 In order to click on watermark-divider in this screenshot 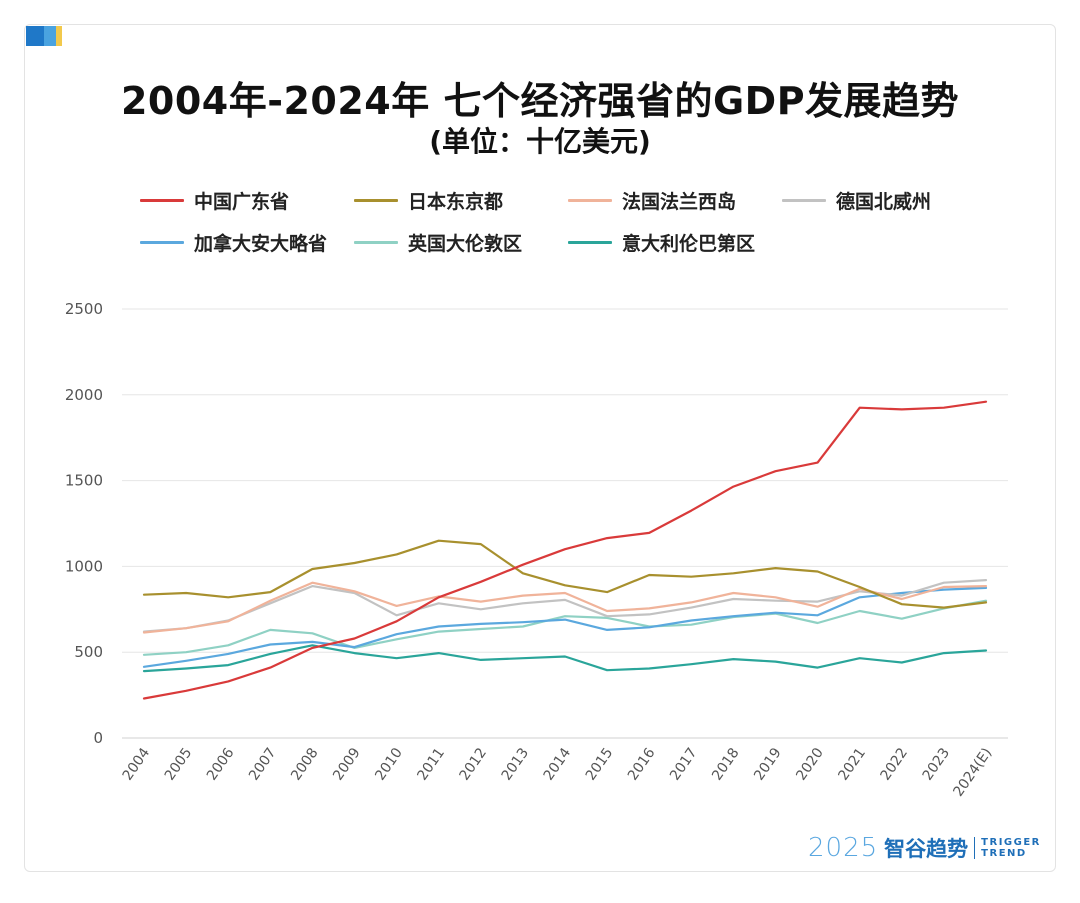, I will do `click(975, 848)`.